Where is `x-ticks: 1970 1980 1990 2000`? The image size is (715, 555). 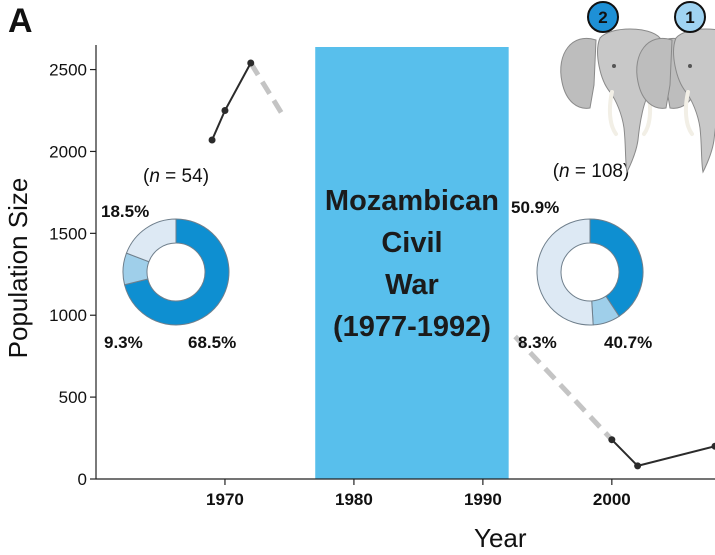 x-ticks: 1970 1980 1990 2000 is located at coordinates (418, 494).